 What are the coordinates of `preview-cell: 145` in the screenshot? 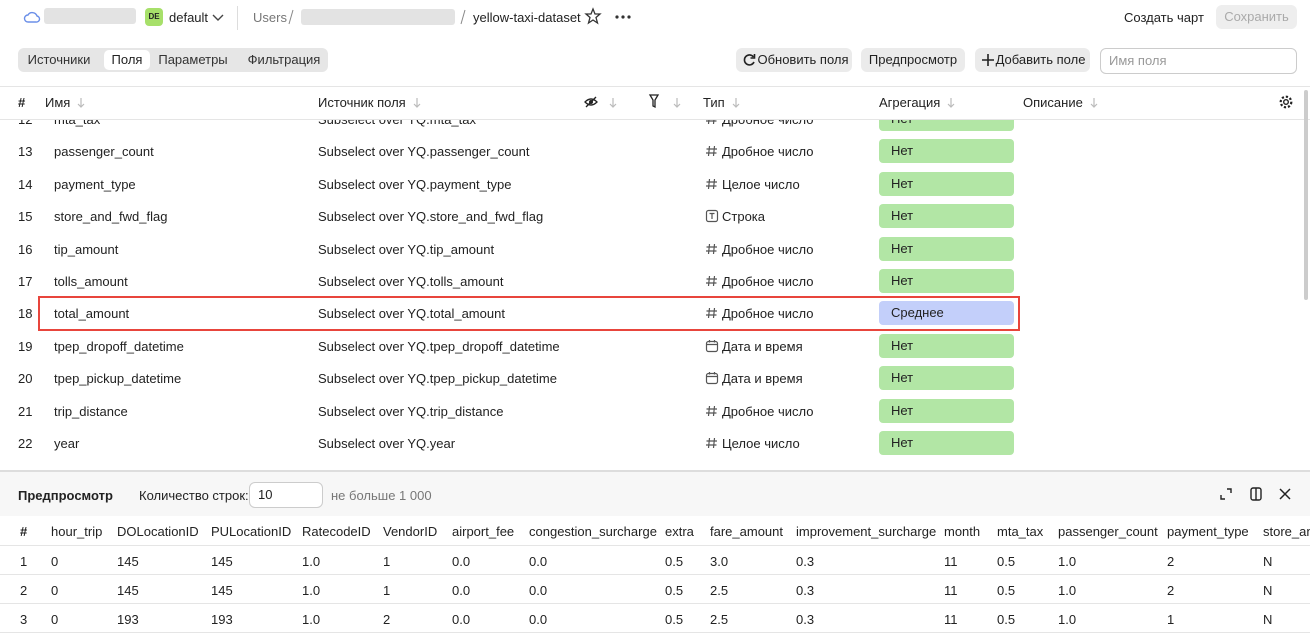 It's located at (128, 561).